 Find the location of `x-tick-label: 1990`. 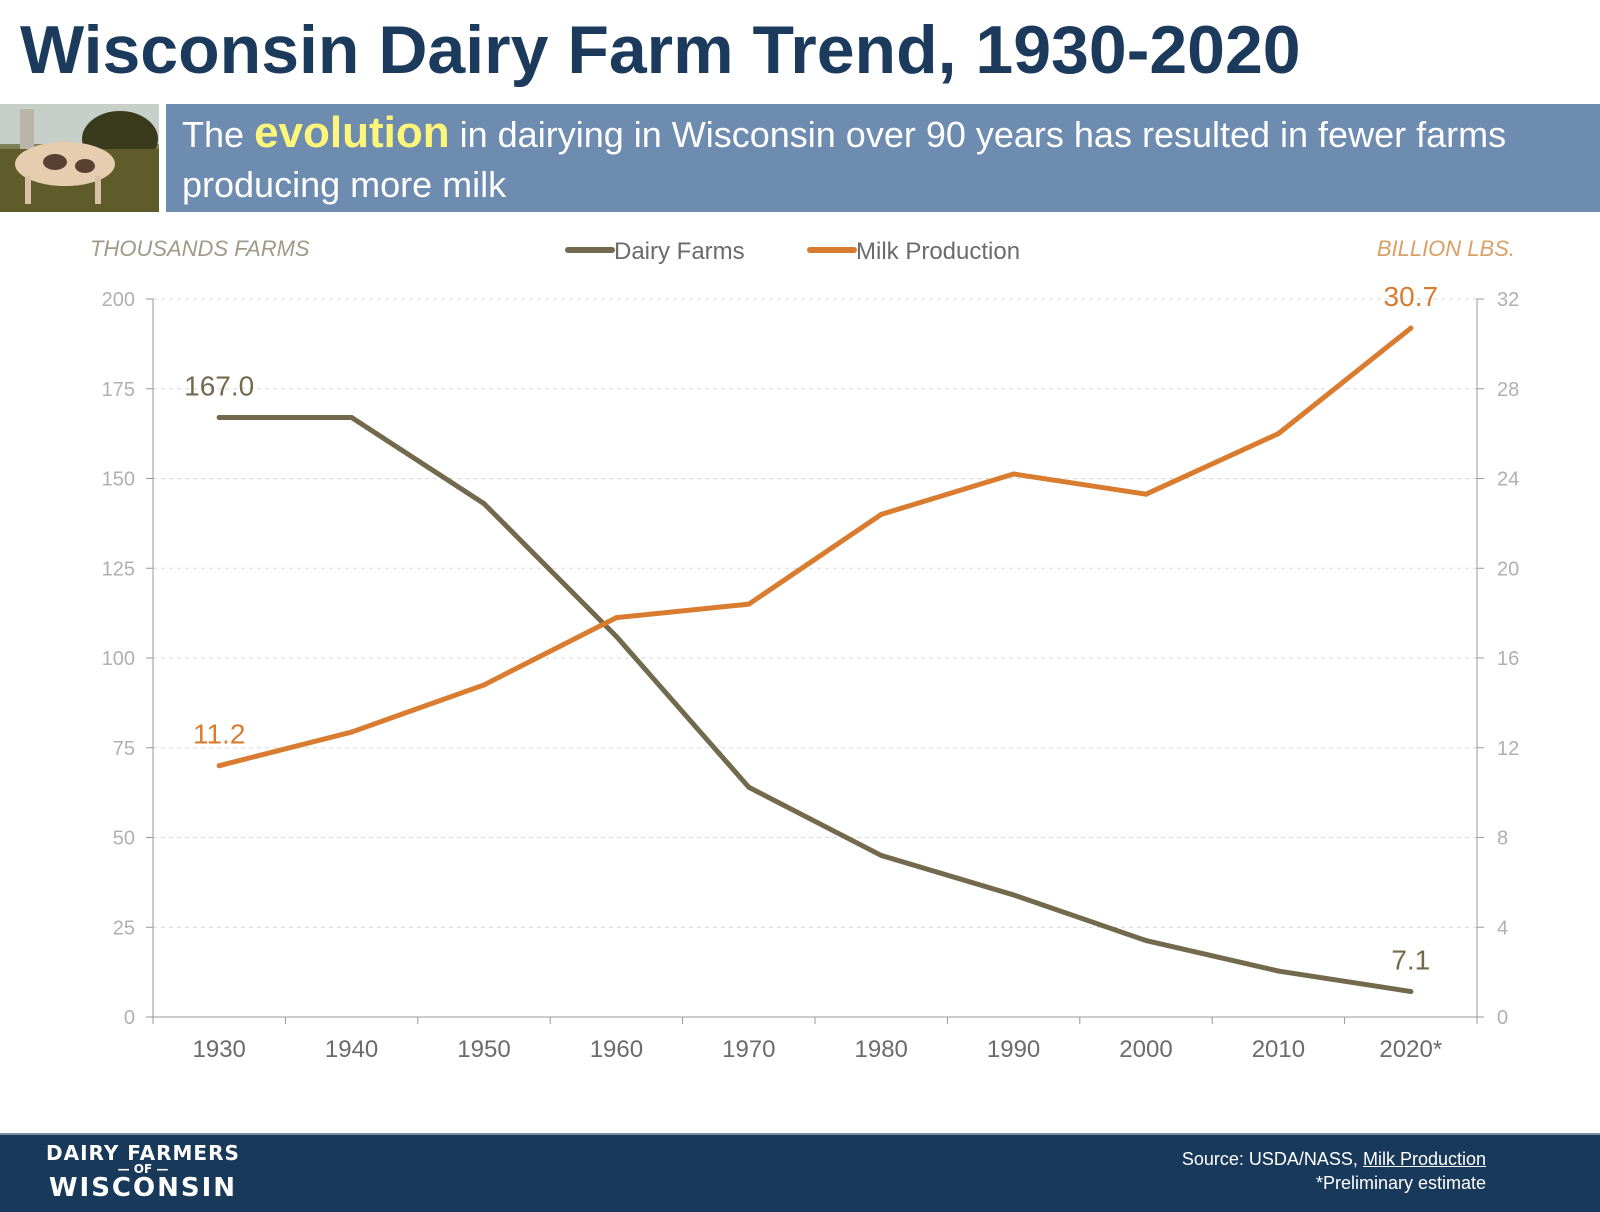

x-tick-label: 1990 is located at coordinates (1013, 1049).